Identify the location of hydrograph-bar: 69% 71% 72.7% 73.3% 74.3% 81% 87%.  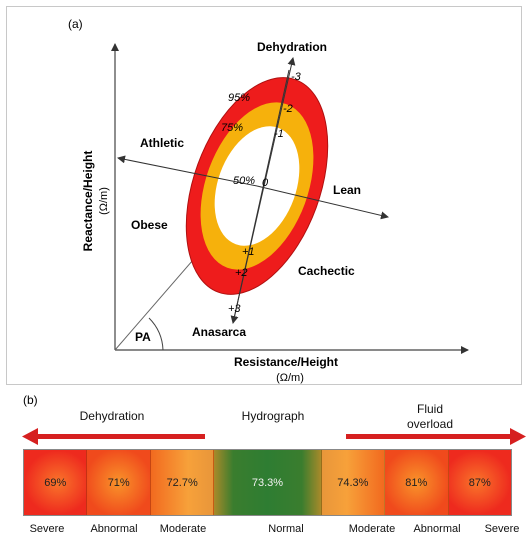
(267, 482).